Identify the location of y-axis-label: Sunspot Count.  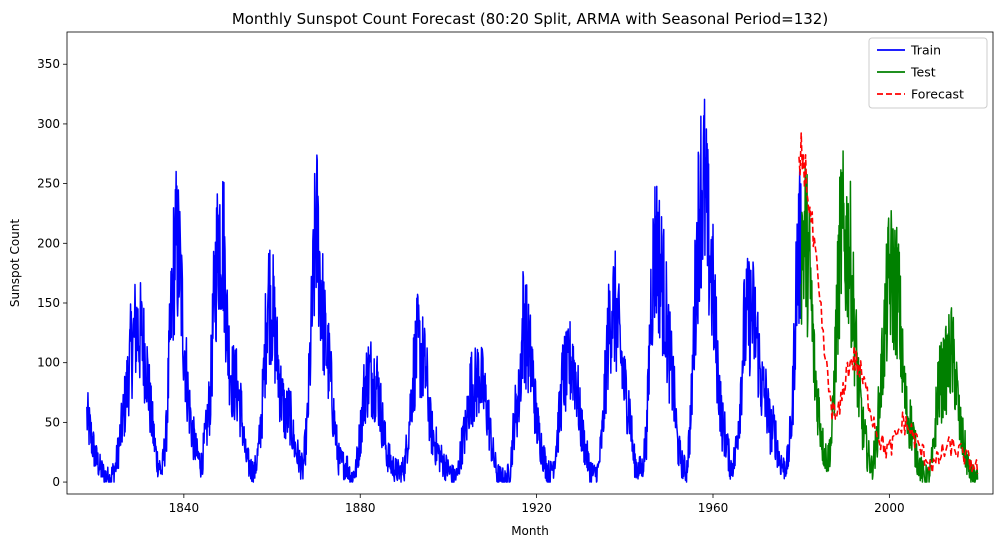
(15, 263).